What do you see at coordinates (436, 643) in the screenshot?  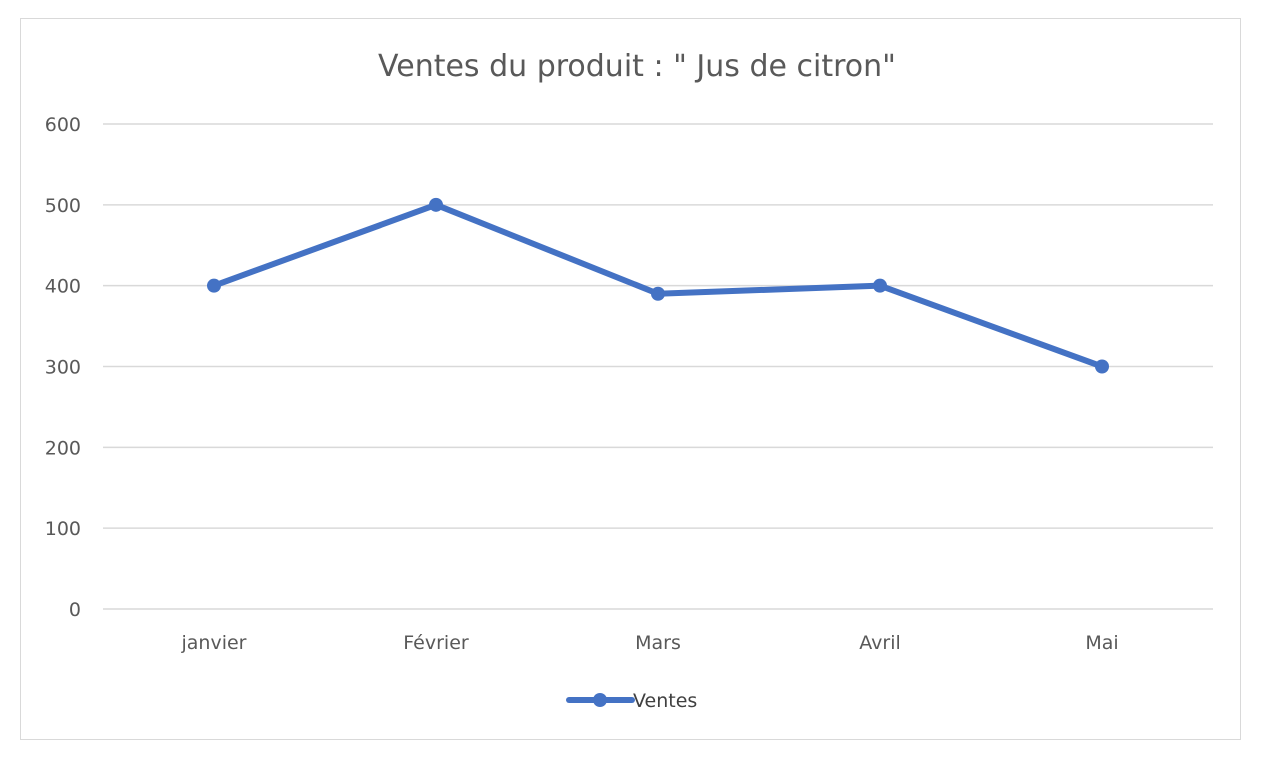 I see `x-tick-label: Février` at bounding box center [436, 643].